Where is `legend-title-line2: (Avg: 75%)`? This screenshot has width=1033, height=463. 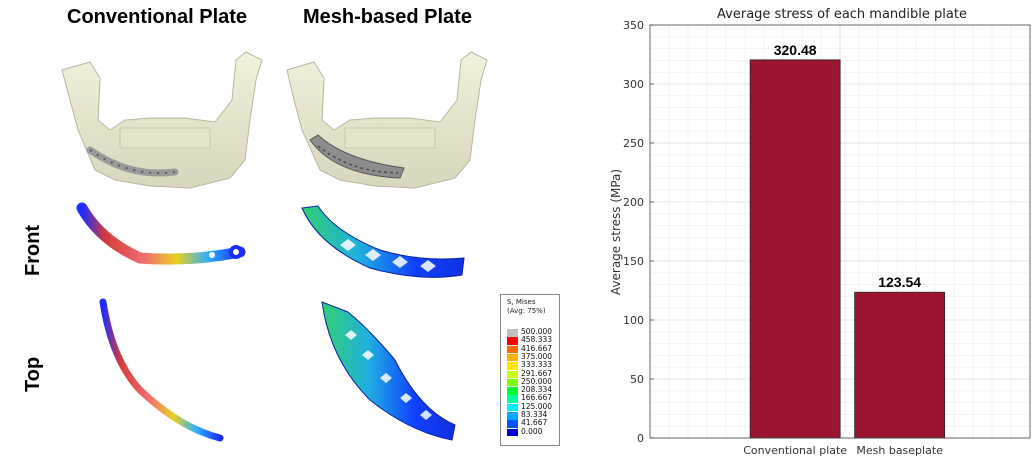 legend-title-line2: (Avg: 75%) is located at coordinates (526, 311).